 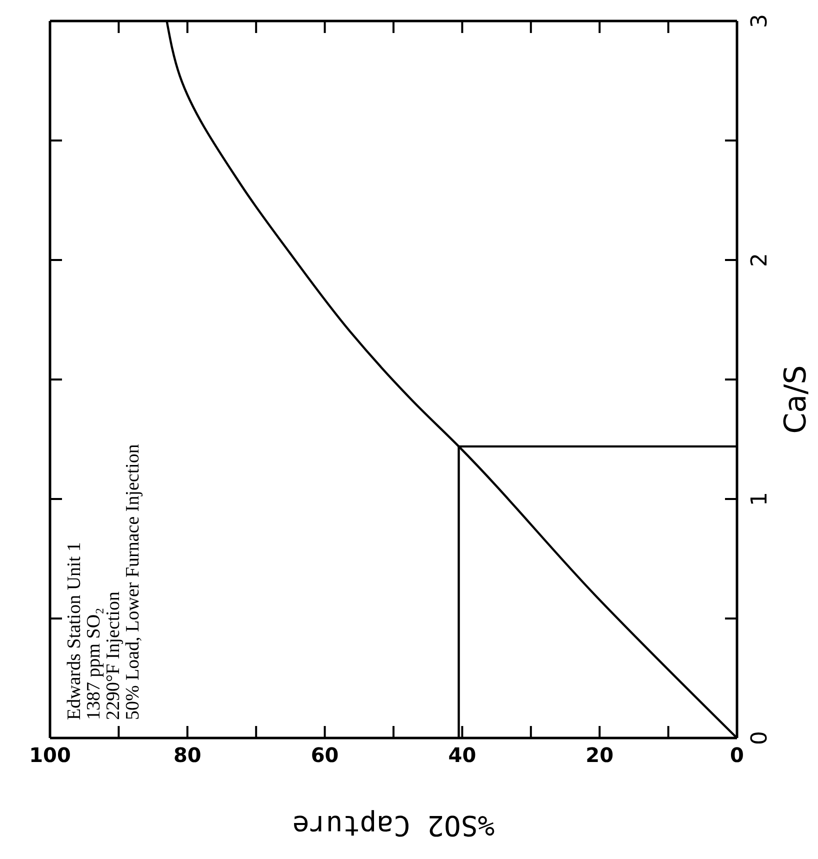 I want to click on y-tick-label: 2, so click(x=760, y=260).